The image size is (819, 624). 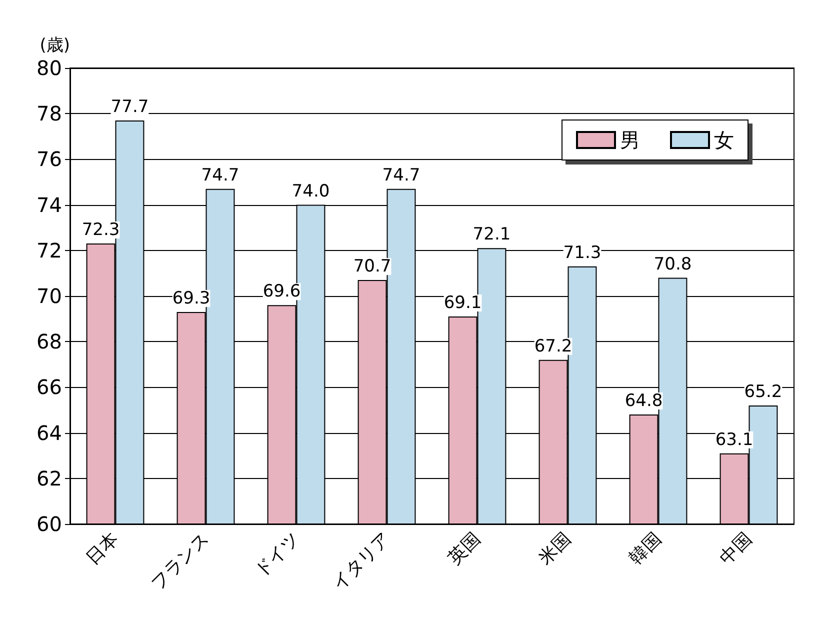 What do you see at coordinates (491, 234) in the screenshot?
I see `data-label: 72.1` at bounding box center [491, 234].